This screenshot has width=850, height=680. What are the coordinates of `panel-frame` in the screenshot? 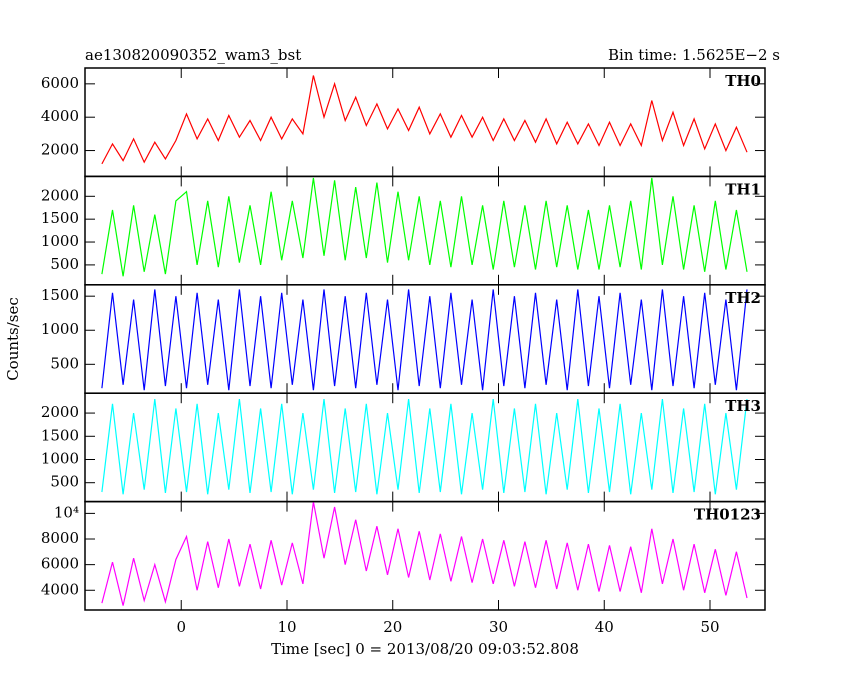 It's located at (425, 555).